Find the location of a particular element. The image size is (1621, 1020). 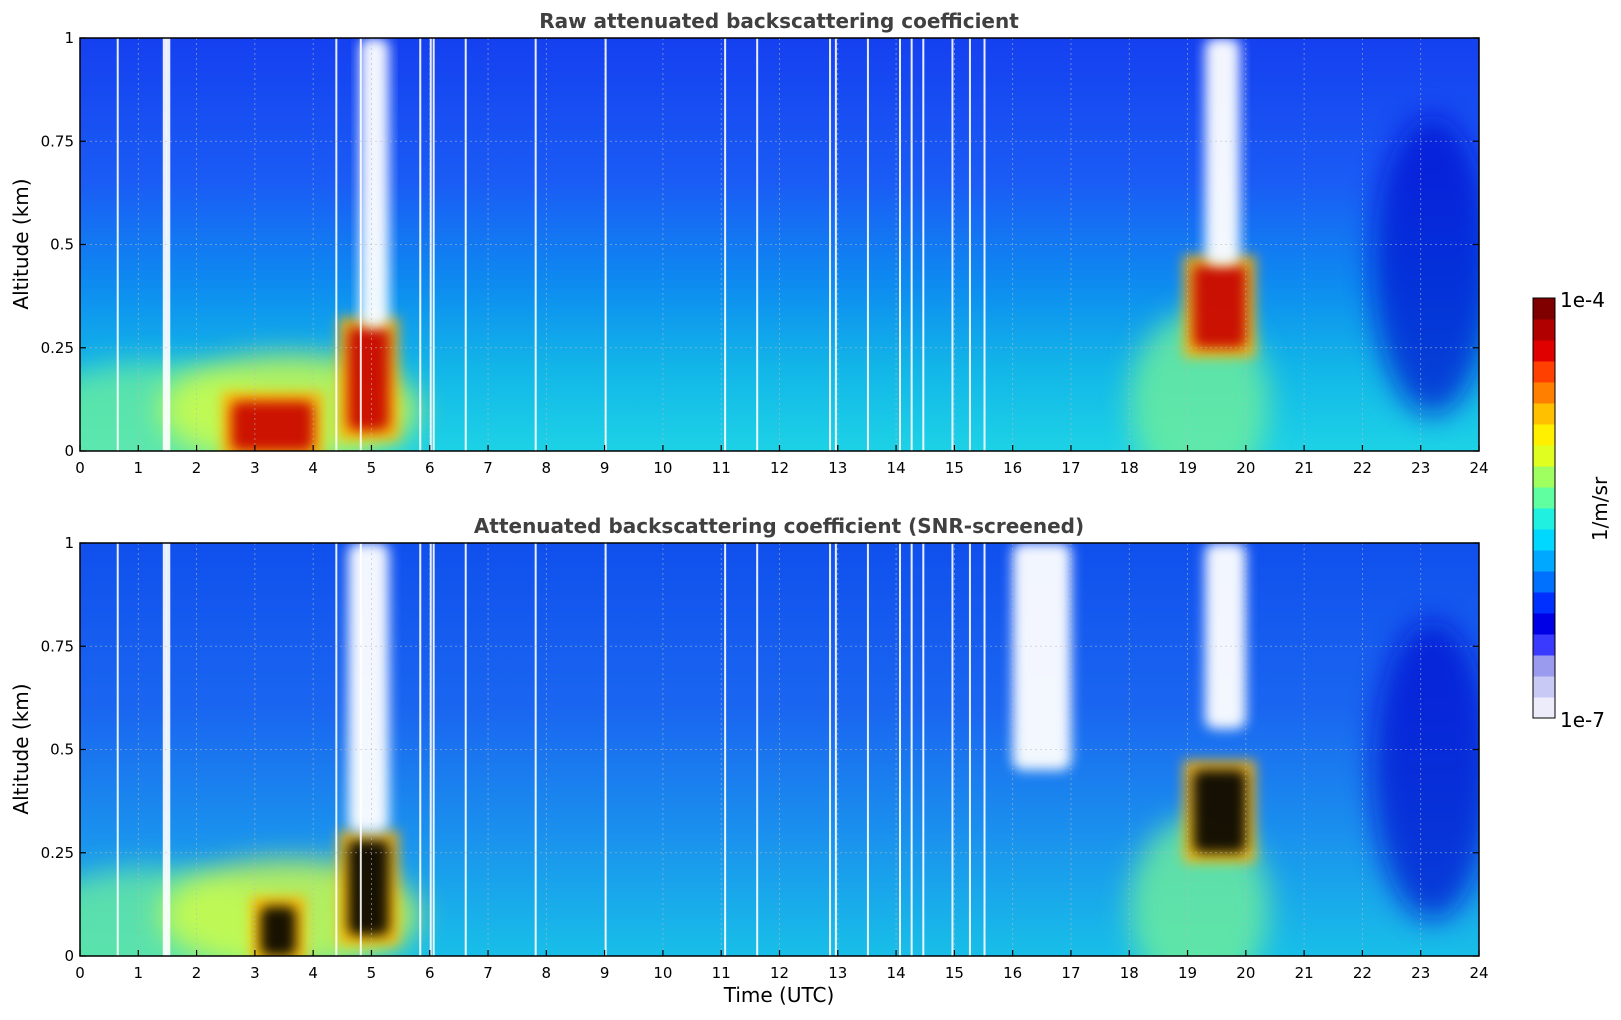

x-tick-label: 19 is located at coordinates (1187, 468).